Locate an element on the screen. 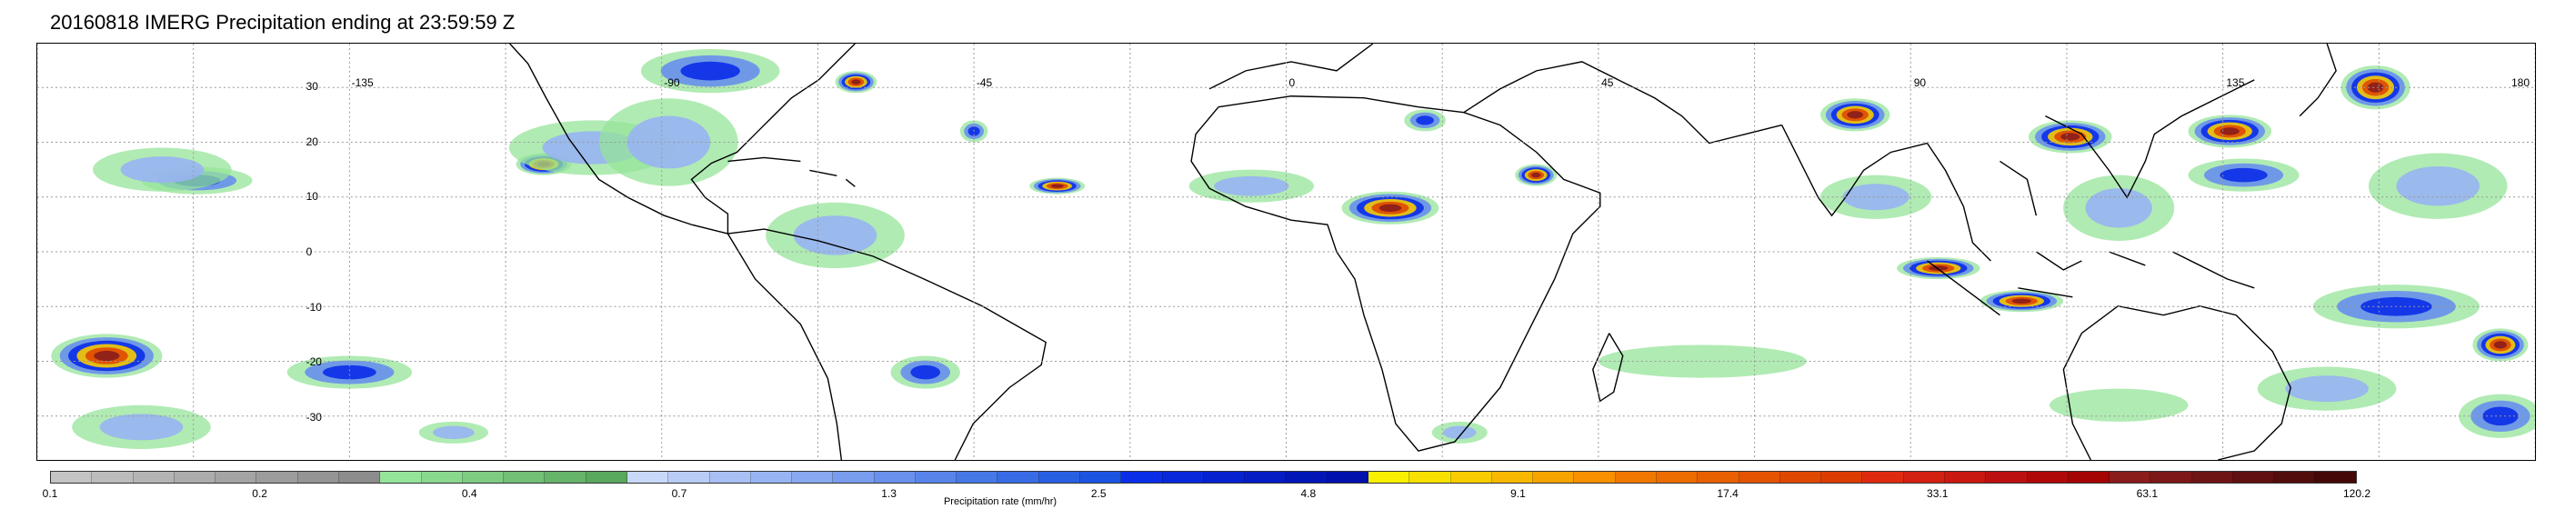 The height and width of the screenshot is (519, 2576). colorbar-tick-label: 33.1 is located at coordinates (1938, 493).